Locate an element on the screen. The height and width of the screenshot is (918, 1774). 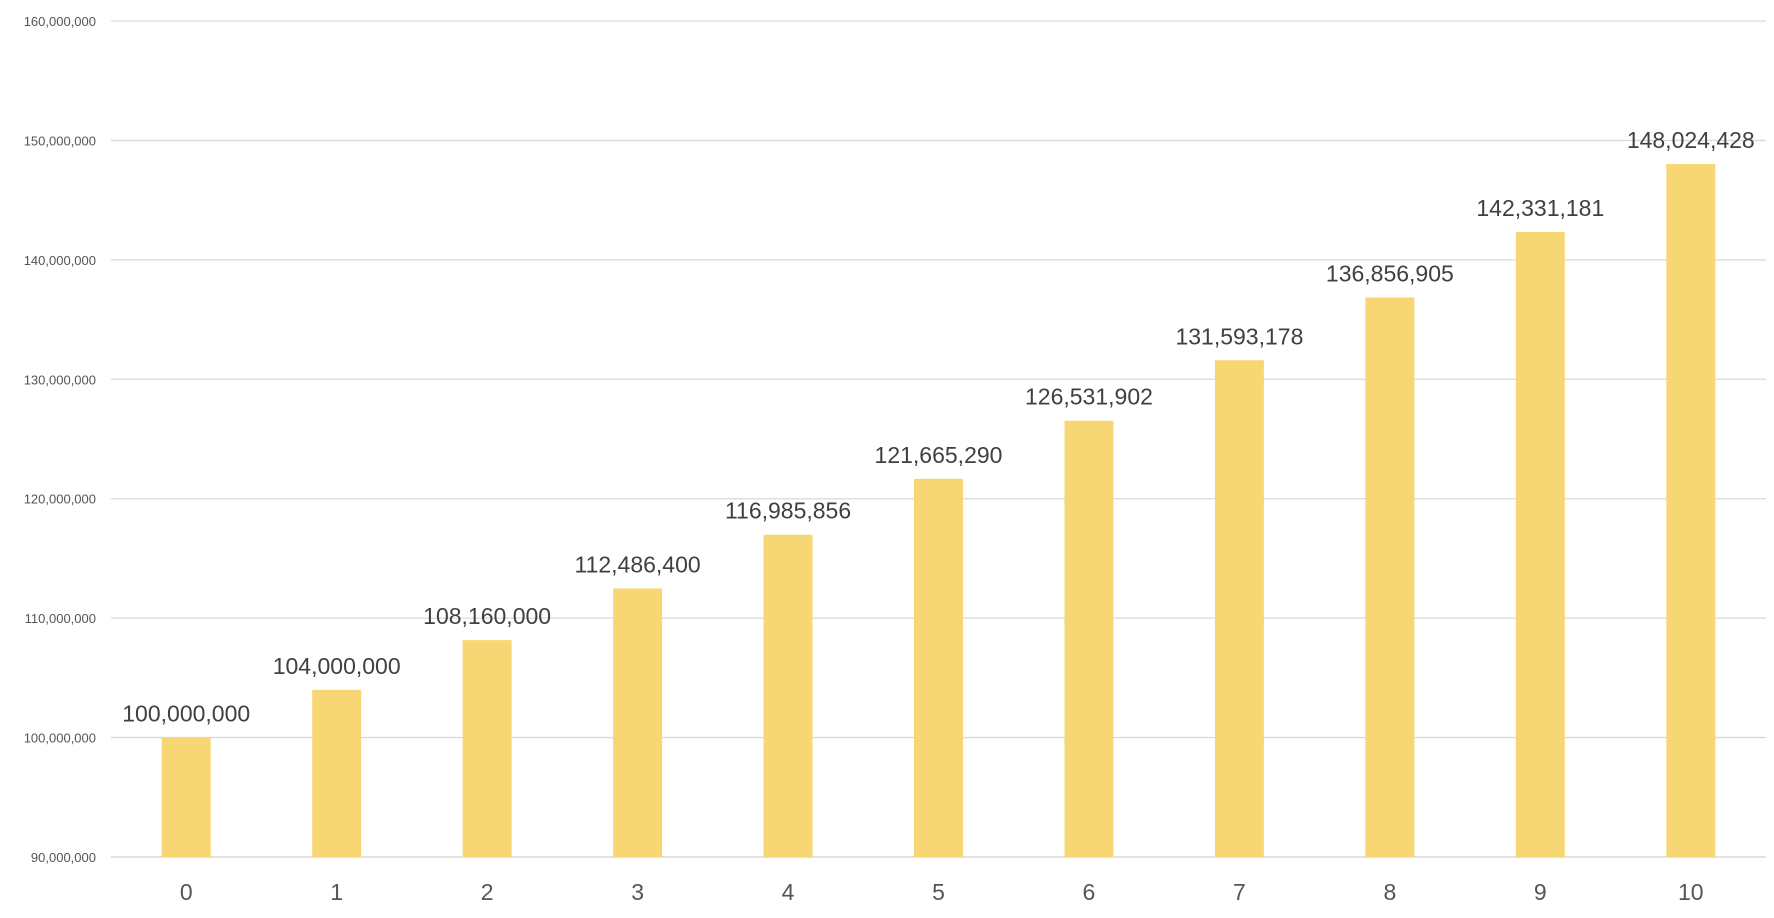
data-label: 100,000,000 is located at coordinates (186, 714).